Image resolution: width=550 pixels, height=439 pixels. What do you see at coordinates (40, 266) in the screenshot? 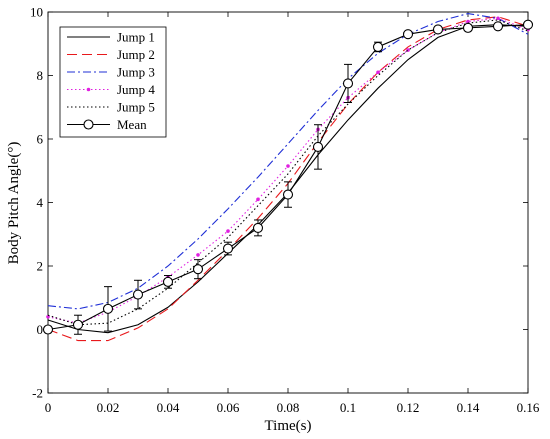
I see `y-tick-label: 2` at bounding box center [40, 266].